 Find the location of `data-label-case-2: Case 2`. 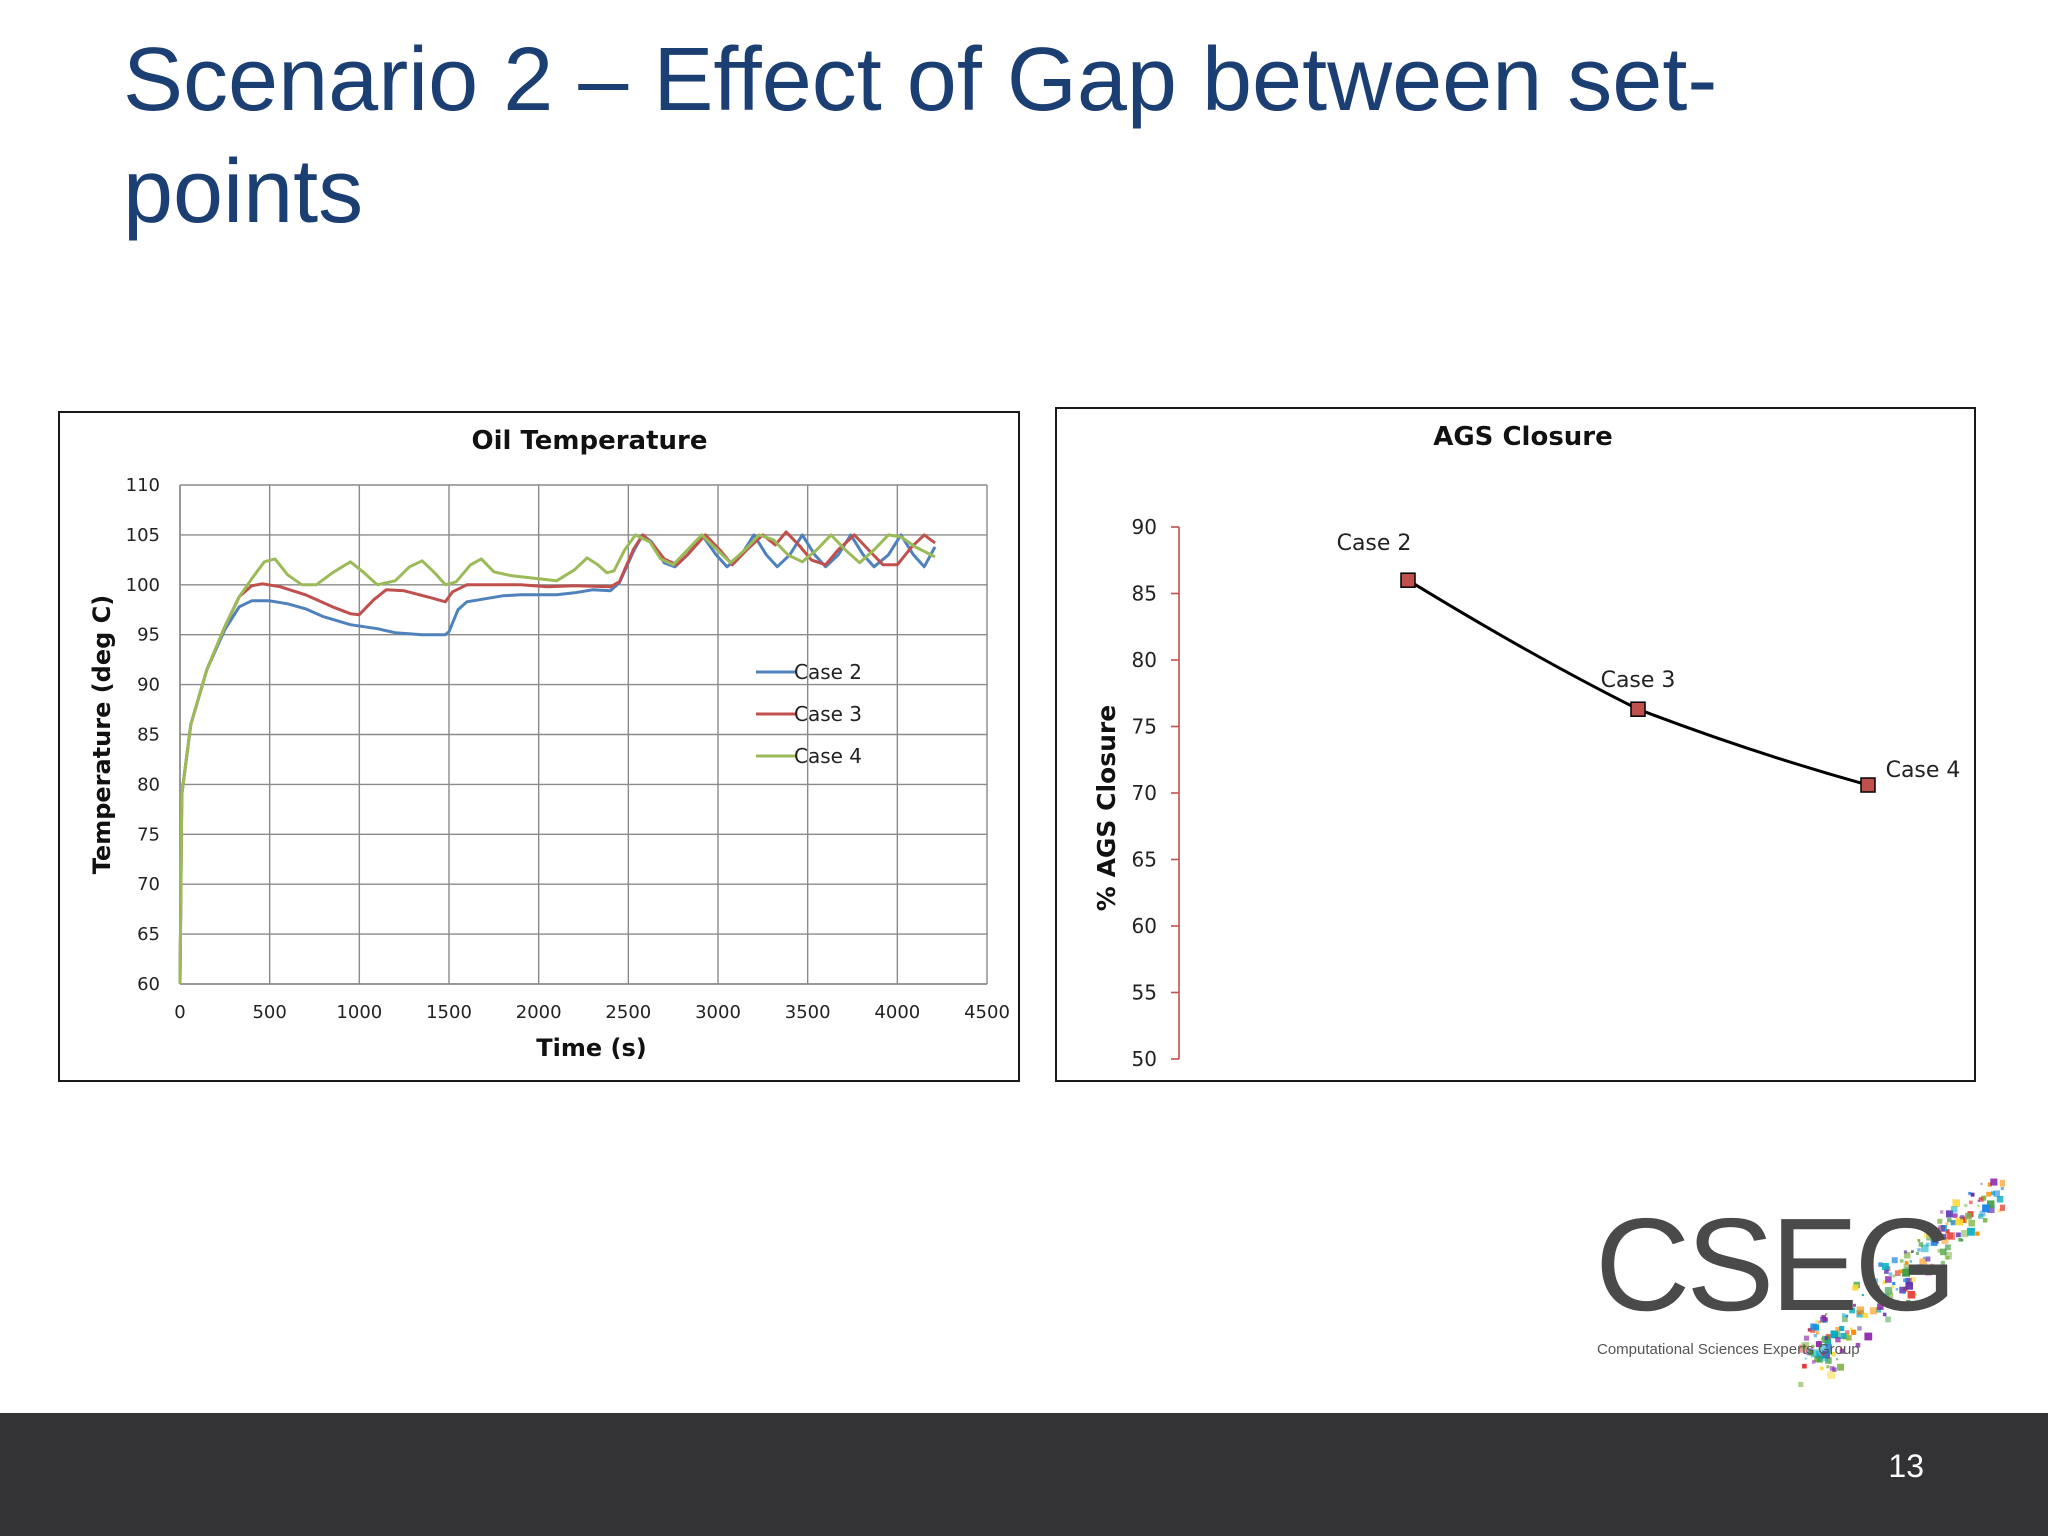

data-label-case-2: Case 2 is located at coordinates (1374, 543).